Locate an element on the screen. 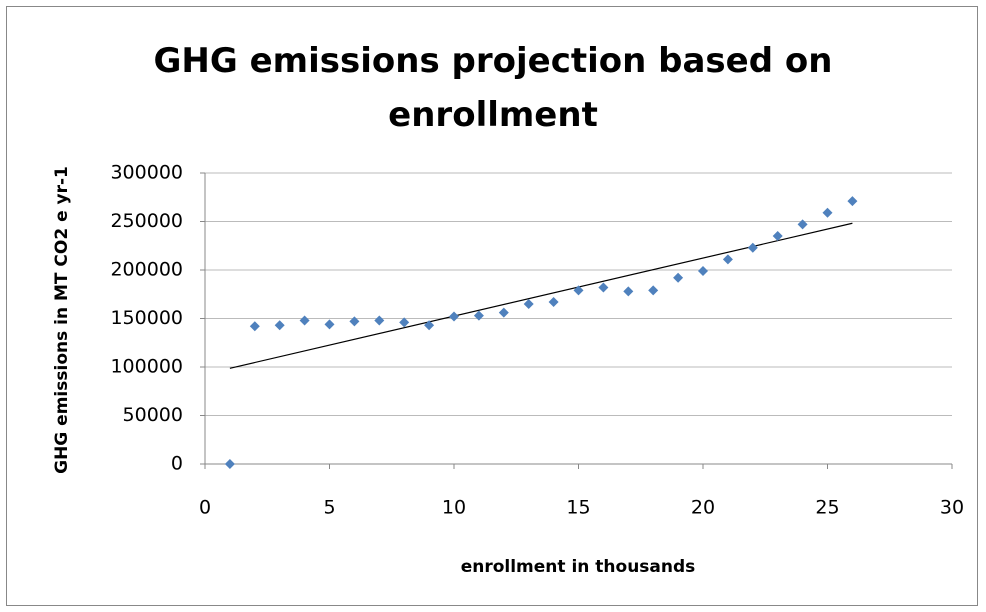 This screenshot has width=986, height=612. x-axis-label: enrollment in thousands is located at coordinates (578, 567).